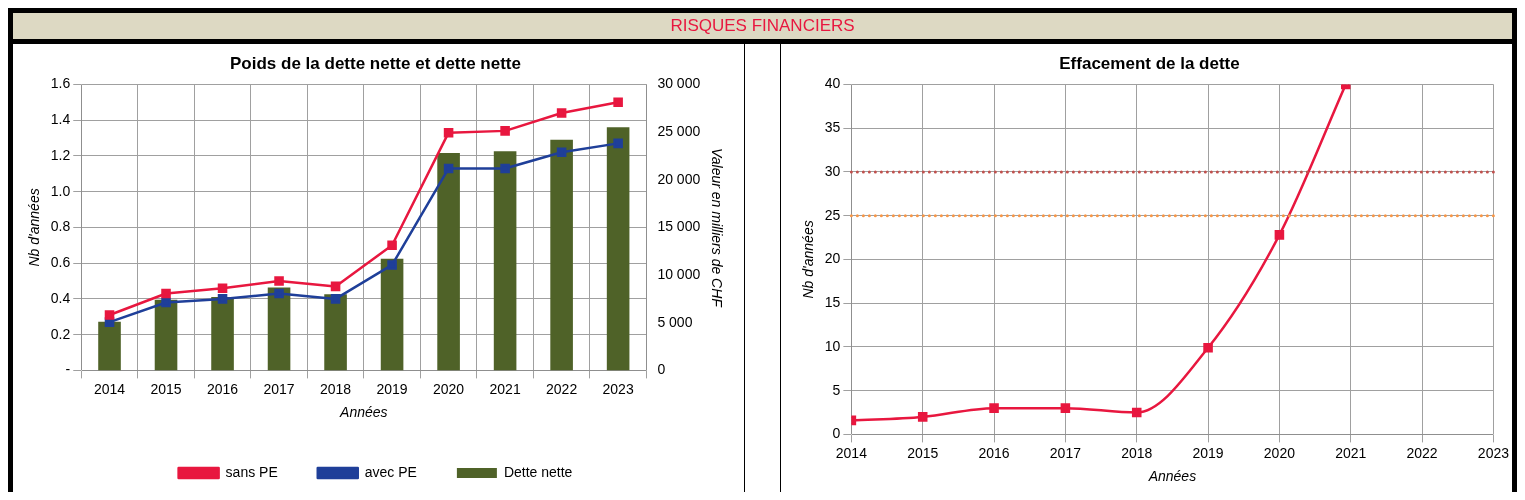 This screenshot has height=500, width=1525. Describe the element at coordinates (251, 471) in the screenshot. I see `legend-label: sans PE` at that location.